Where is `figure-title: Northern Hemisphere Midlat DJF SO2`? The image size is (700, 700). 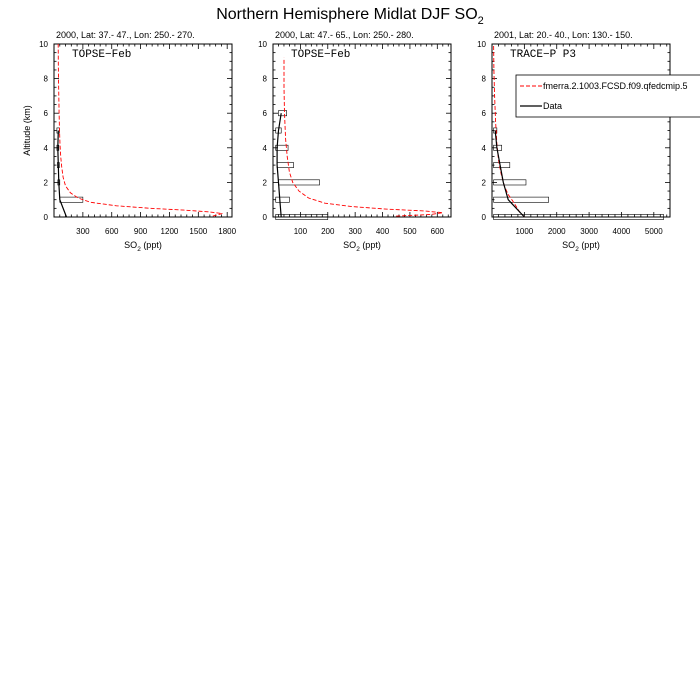 figure-title: Northern Hemisphere Midlat DJF SO2 is located at coordinates (350, 16).